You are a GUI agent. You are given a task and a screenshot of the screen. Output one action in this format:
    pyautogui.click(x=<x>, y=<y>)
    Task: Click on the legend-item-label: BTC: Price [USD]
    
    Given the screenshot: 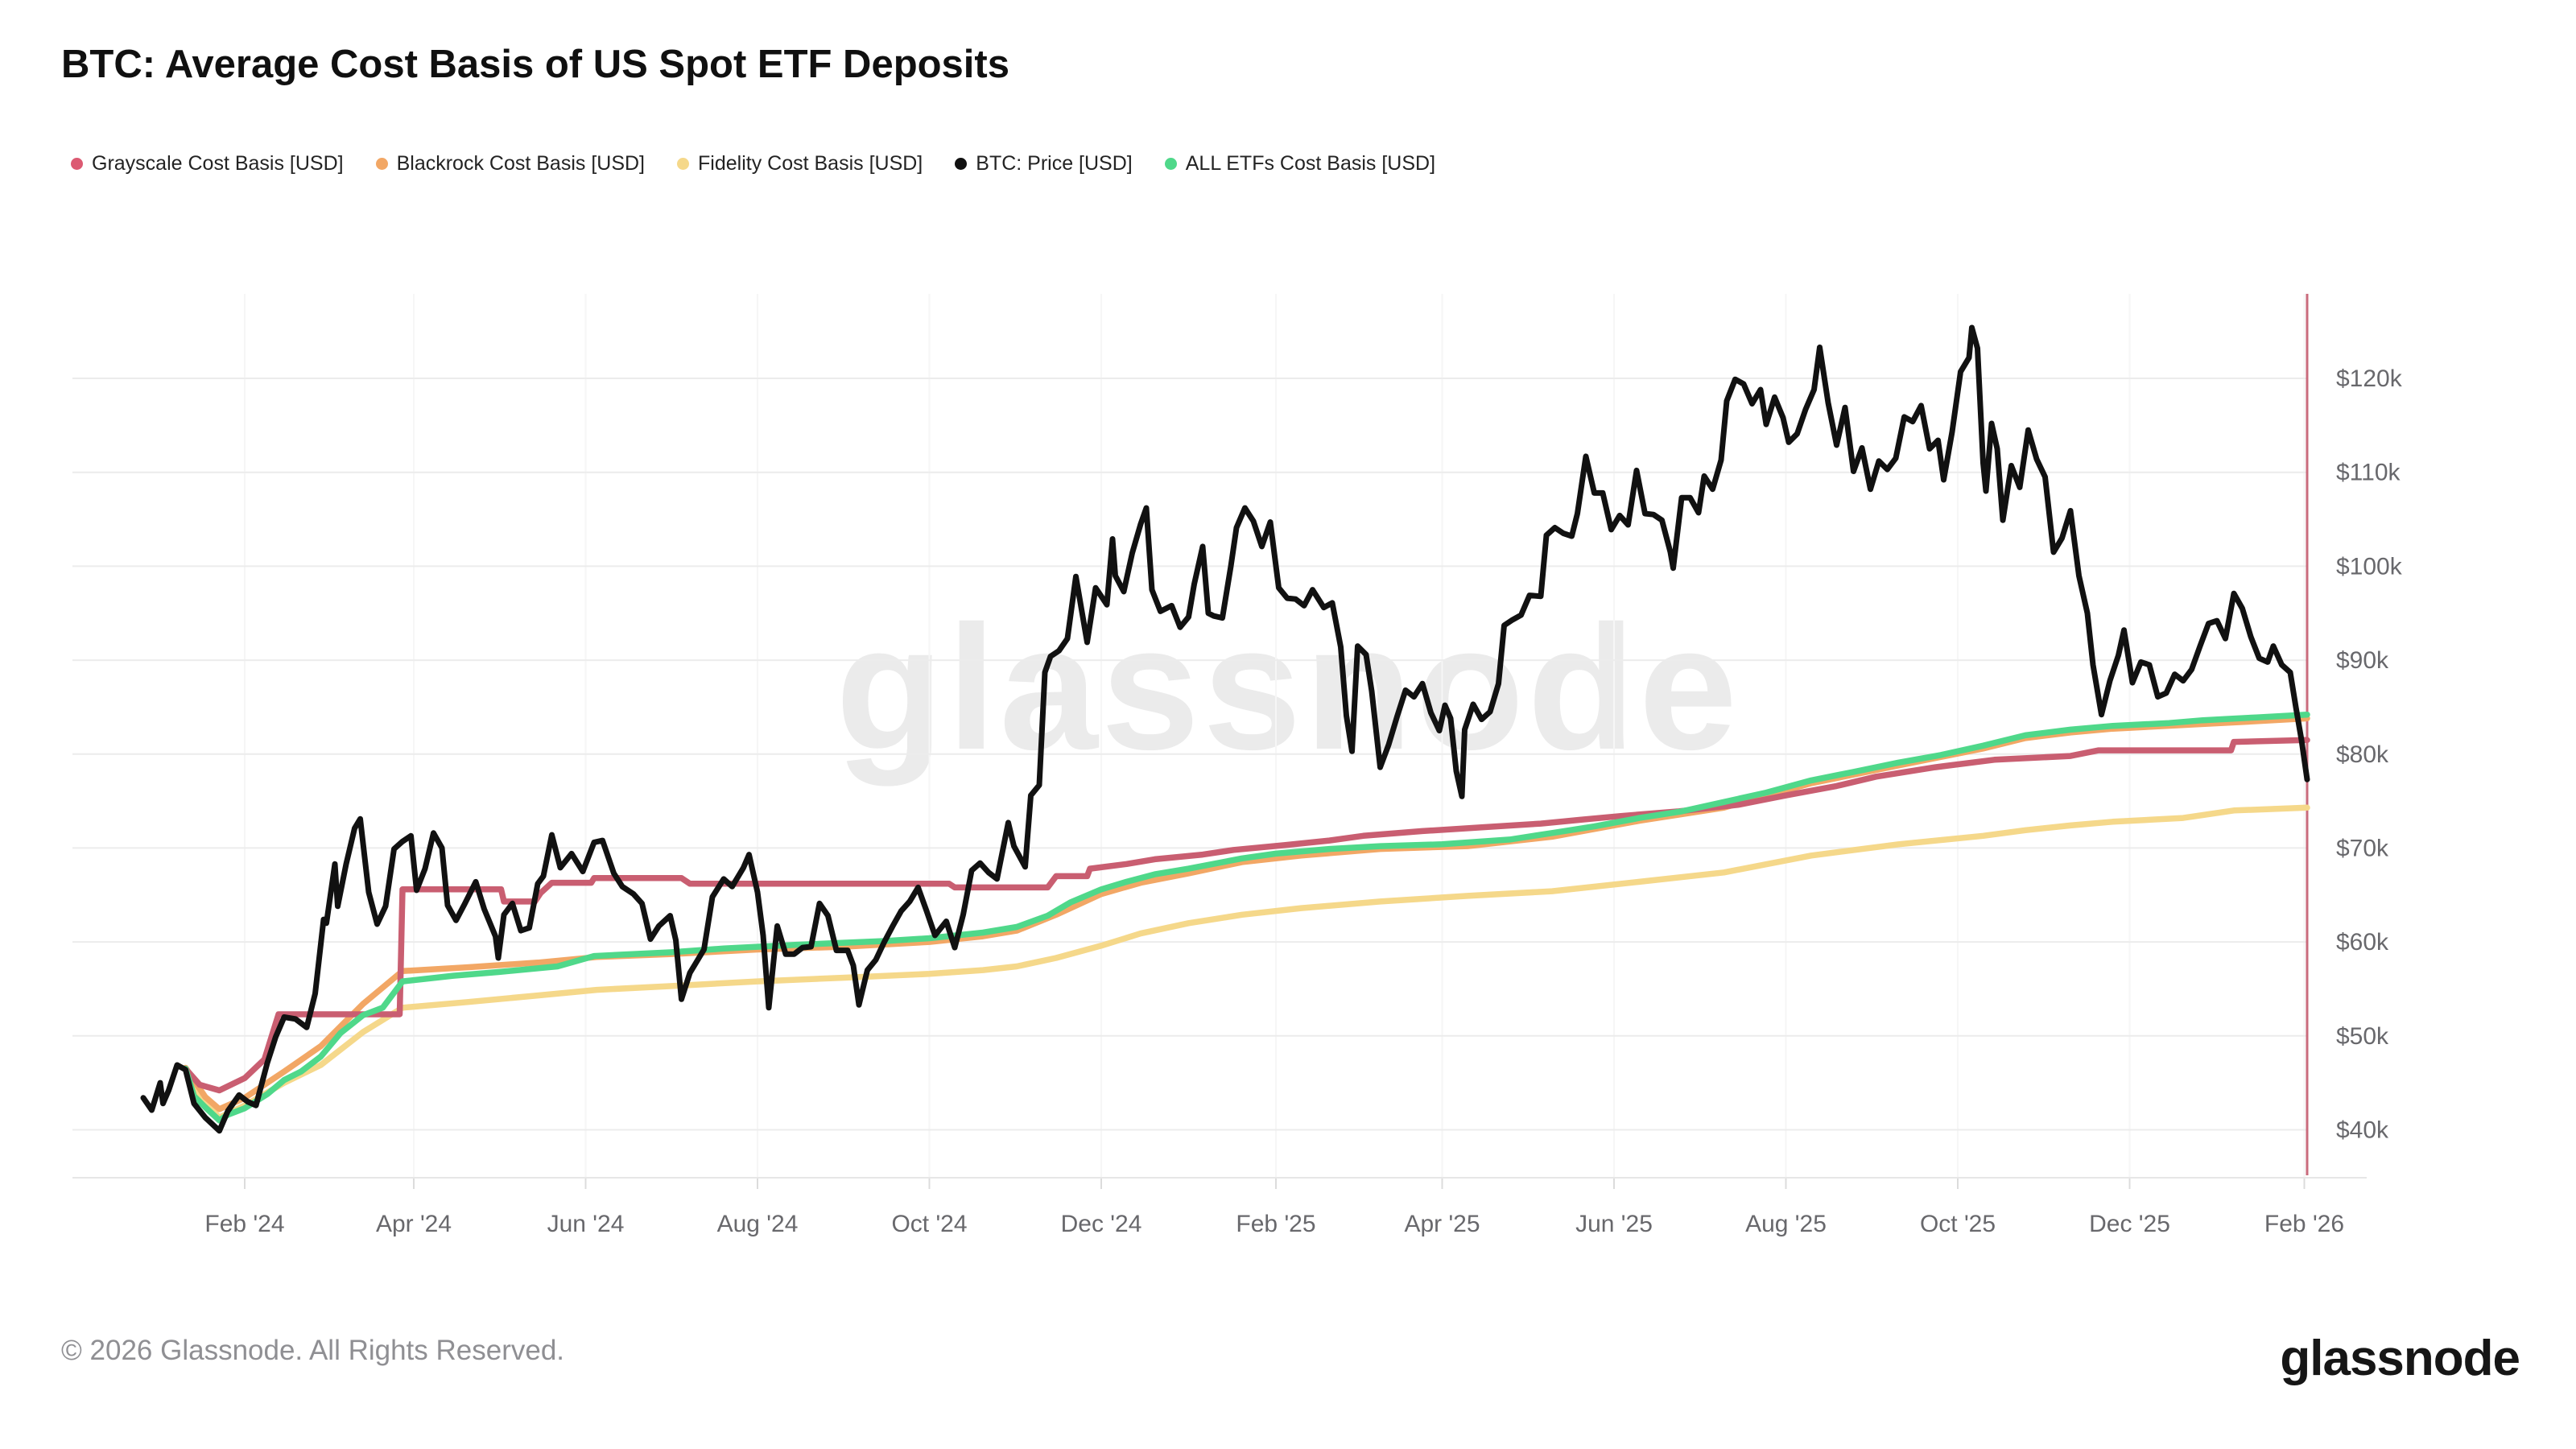 What is the action you would take?
    pyautogui.click(x=1054, y=163)
    